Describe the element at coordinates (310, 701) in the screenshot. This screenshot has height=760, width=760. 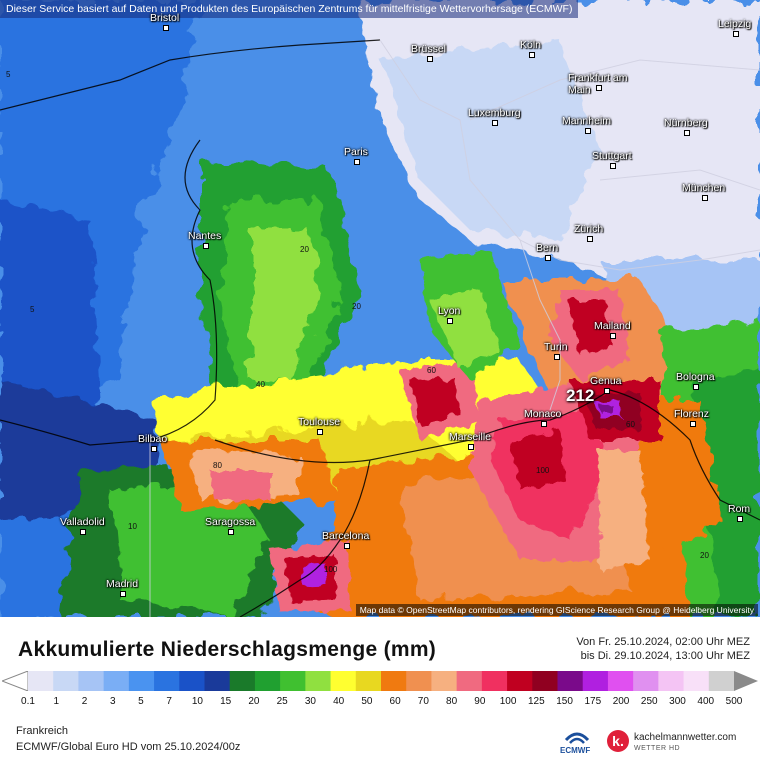
I see `scale-tick-label: 30` at that location.